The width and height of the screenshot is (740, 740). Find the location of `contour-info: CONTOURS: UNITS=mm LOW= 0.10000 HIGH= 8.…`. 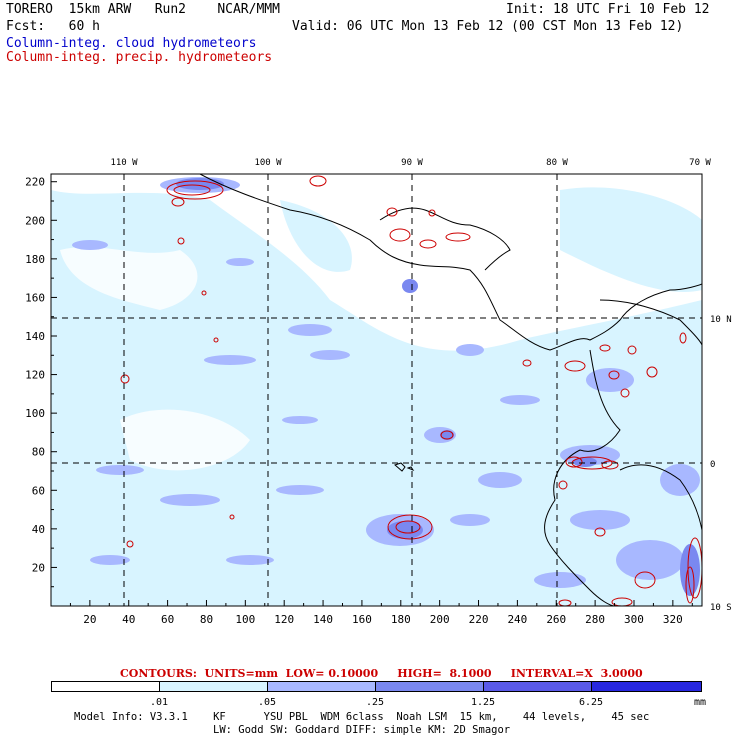

contour-info: CONTOURS: UNITS=mm LOW= 0.10000 HIGH= 8.… is located at coordinates (381, 673).